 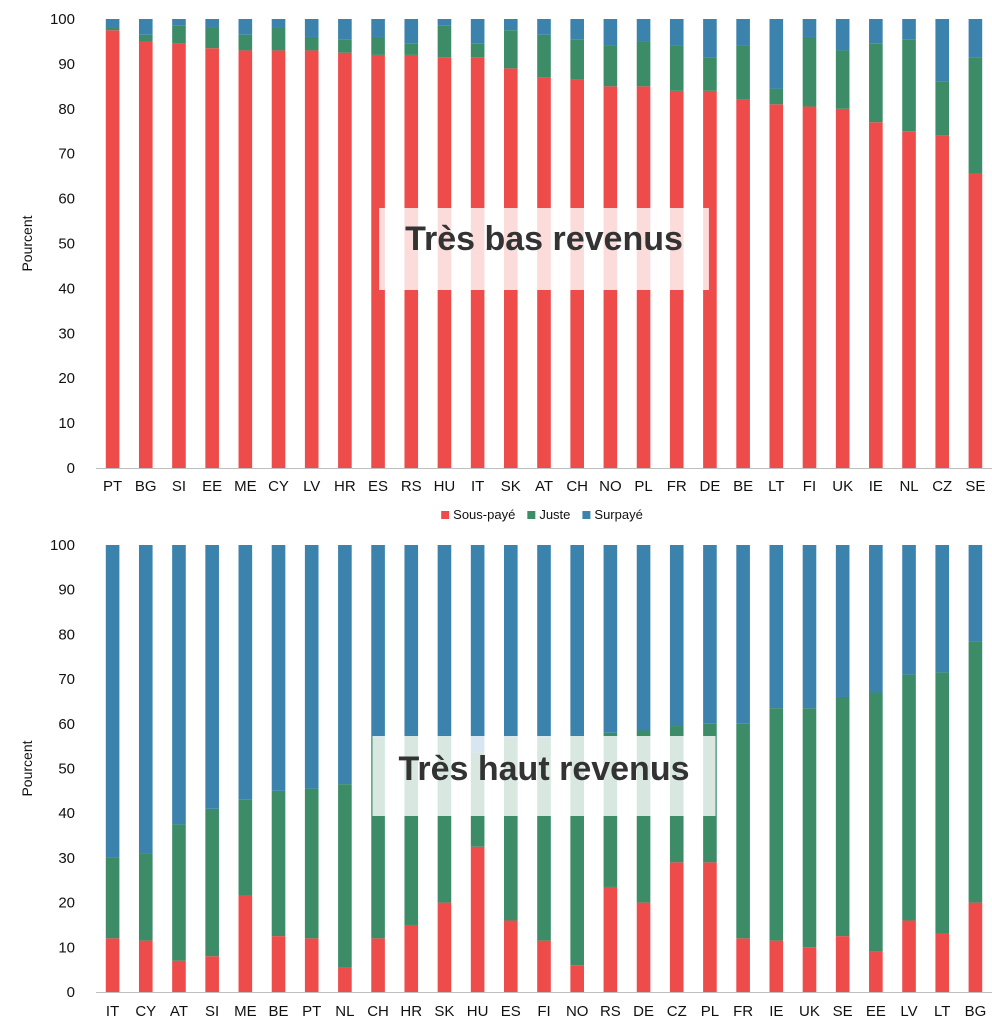 I want to click on bar-segment-lt-overpaid, so click(x=942, y=609).